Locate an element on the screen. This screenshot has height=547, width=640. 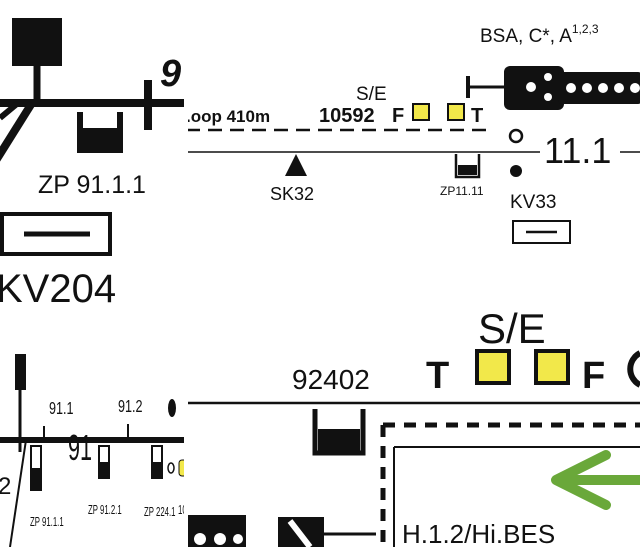
route-label: H.1.2/Hi.BES is located at coordinates (478, 533).